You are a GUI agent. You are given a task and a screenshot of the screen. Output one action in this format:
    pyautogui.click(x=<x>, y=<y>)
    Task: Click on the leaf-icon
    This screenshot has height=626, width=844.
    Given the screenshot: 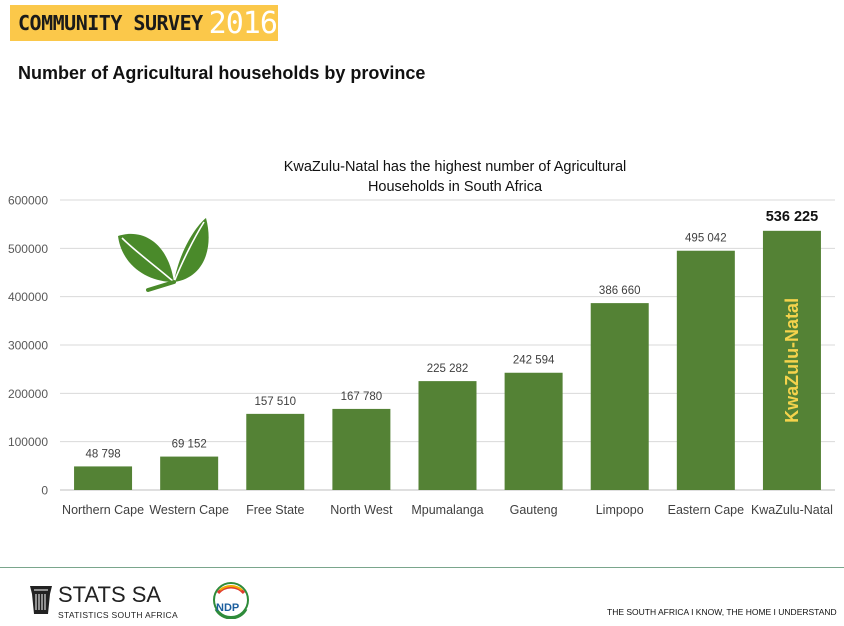 What is the action you would take?
    pyautogui.click(x=163, y=255)
    